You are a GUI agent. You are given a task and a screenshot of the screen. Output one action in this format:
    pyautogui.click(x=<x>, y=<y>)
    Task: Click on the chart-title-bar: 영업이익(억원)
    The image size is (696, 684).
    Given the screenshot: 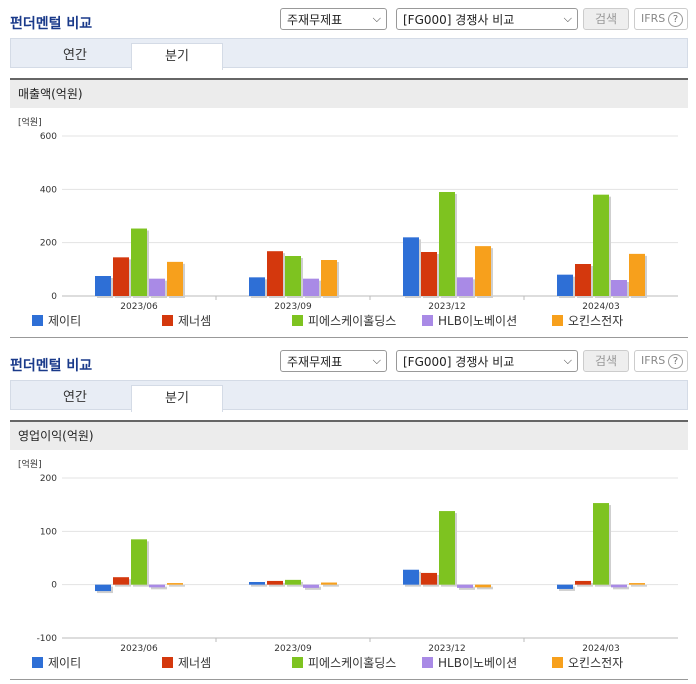 What is the action you would take?
    pyautogui.click(x=349, y=435)
    